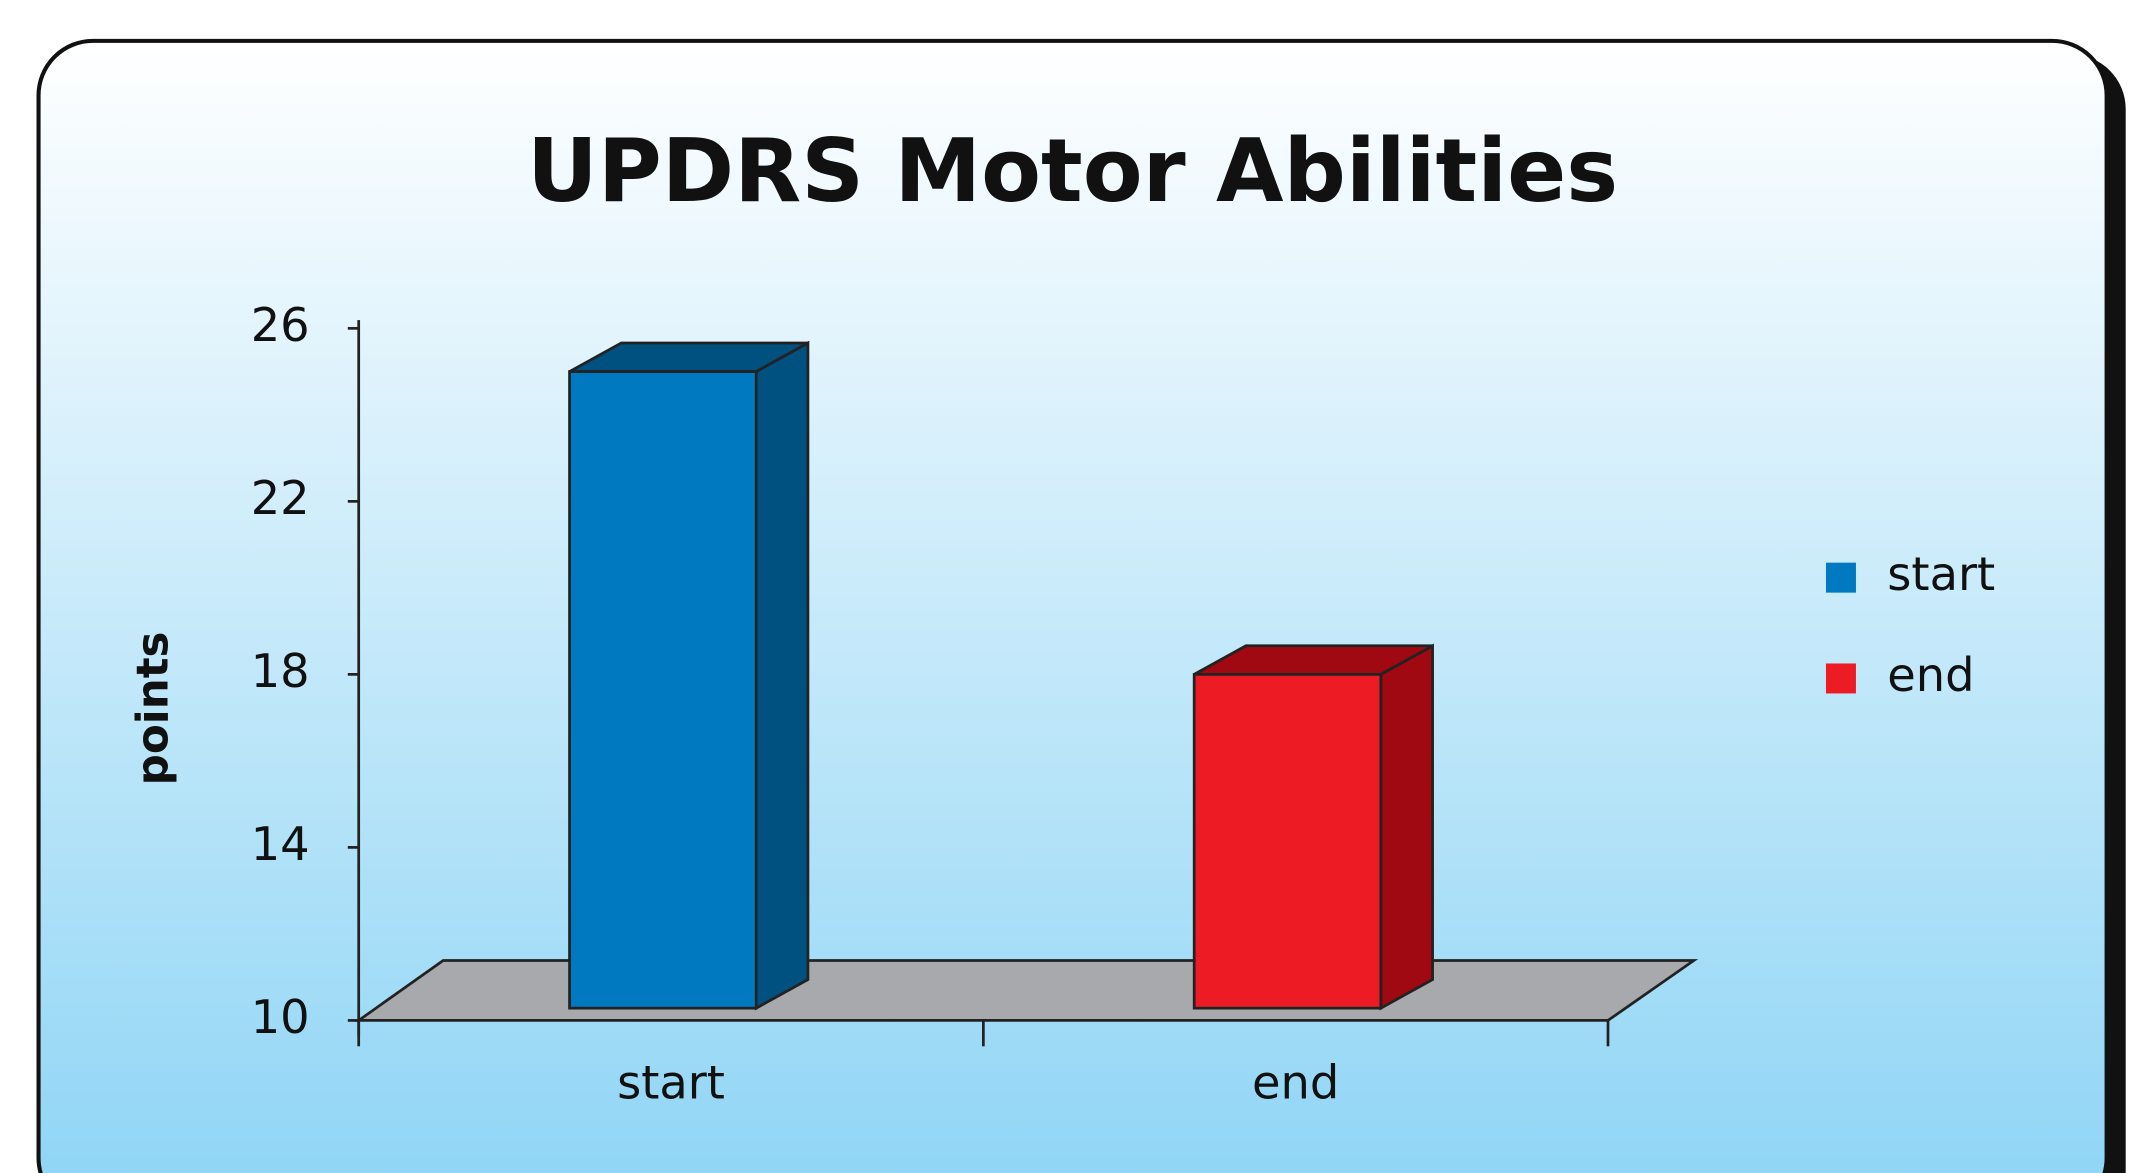 The width and height of the screenshot is (2137, 1173). I want to click on y-tick-label: 22, so click(280, 498).